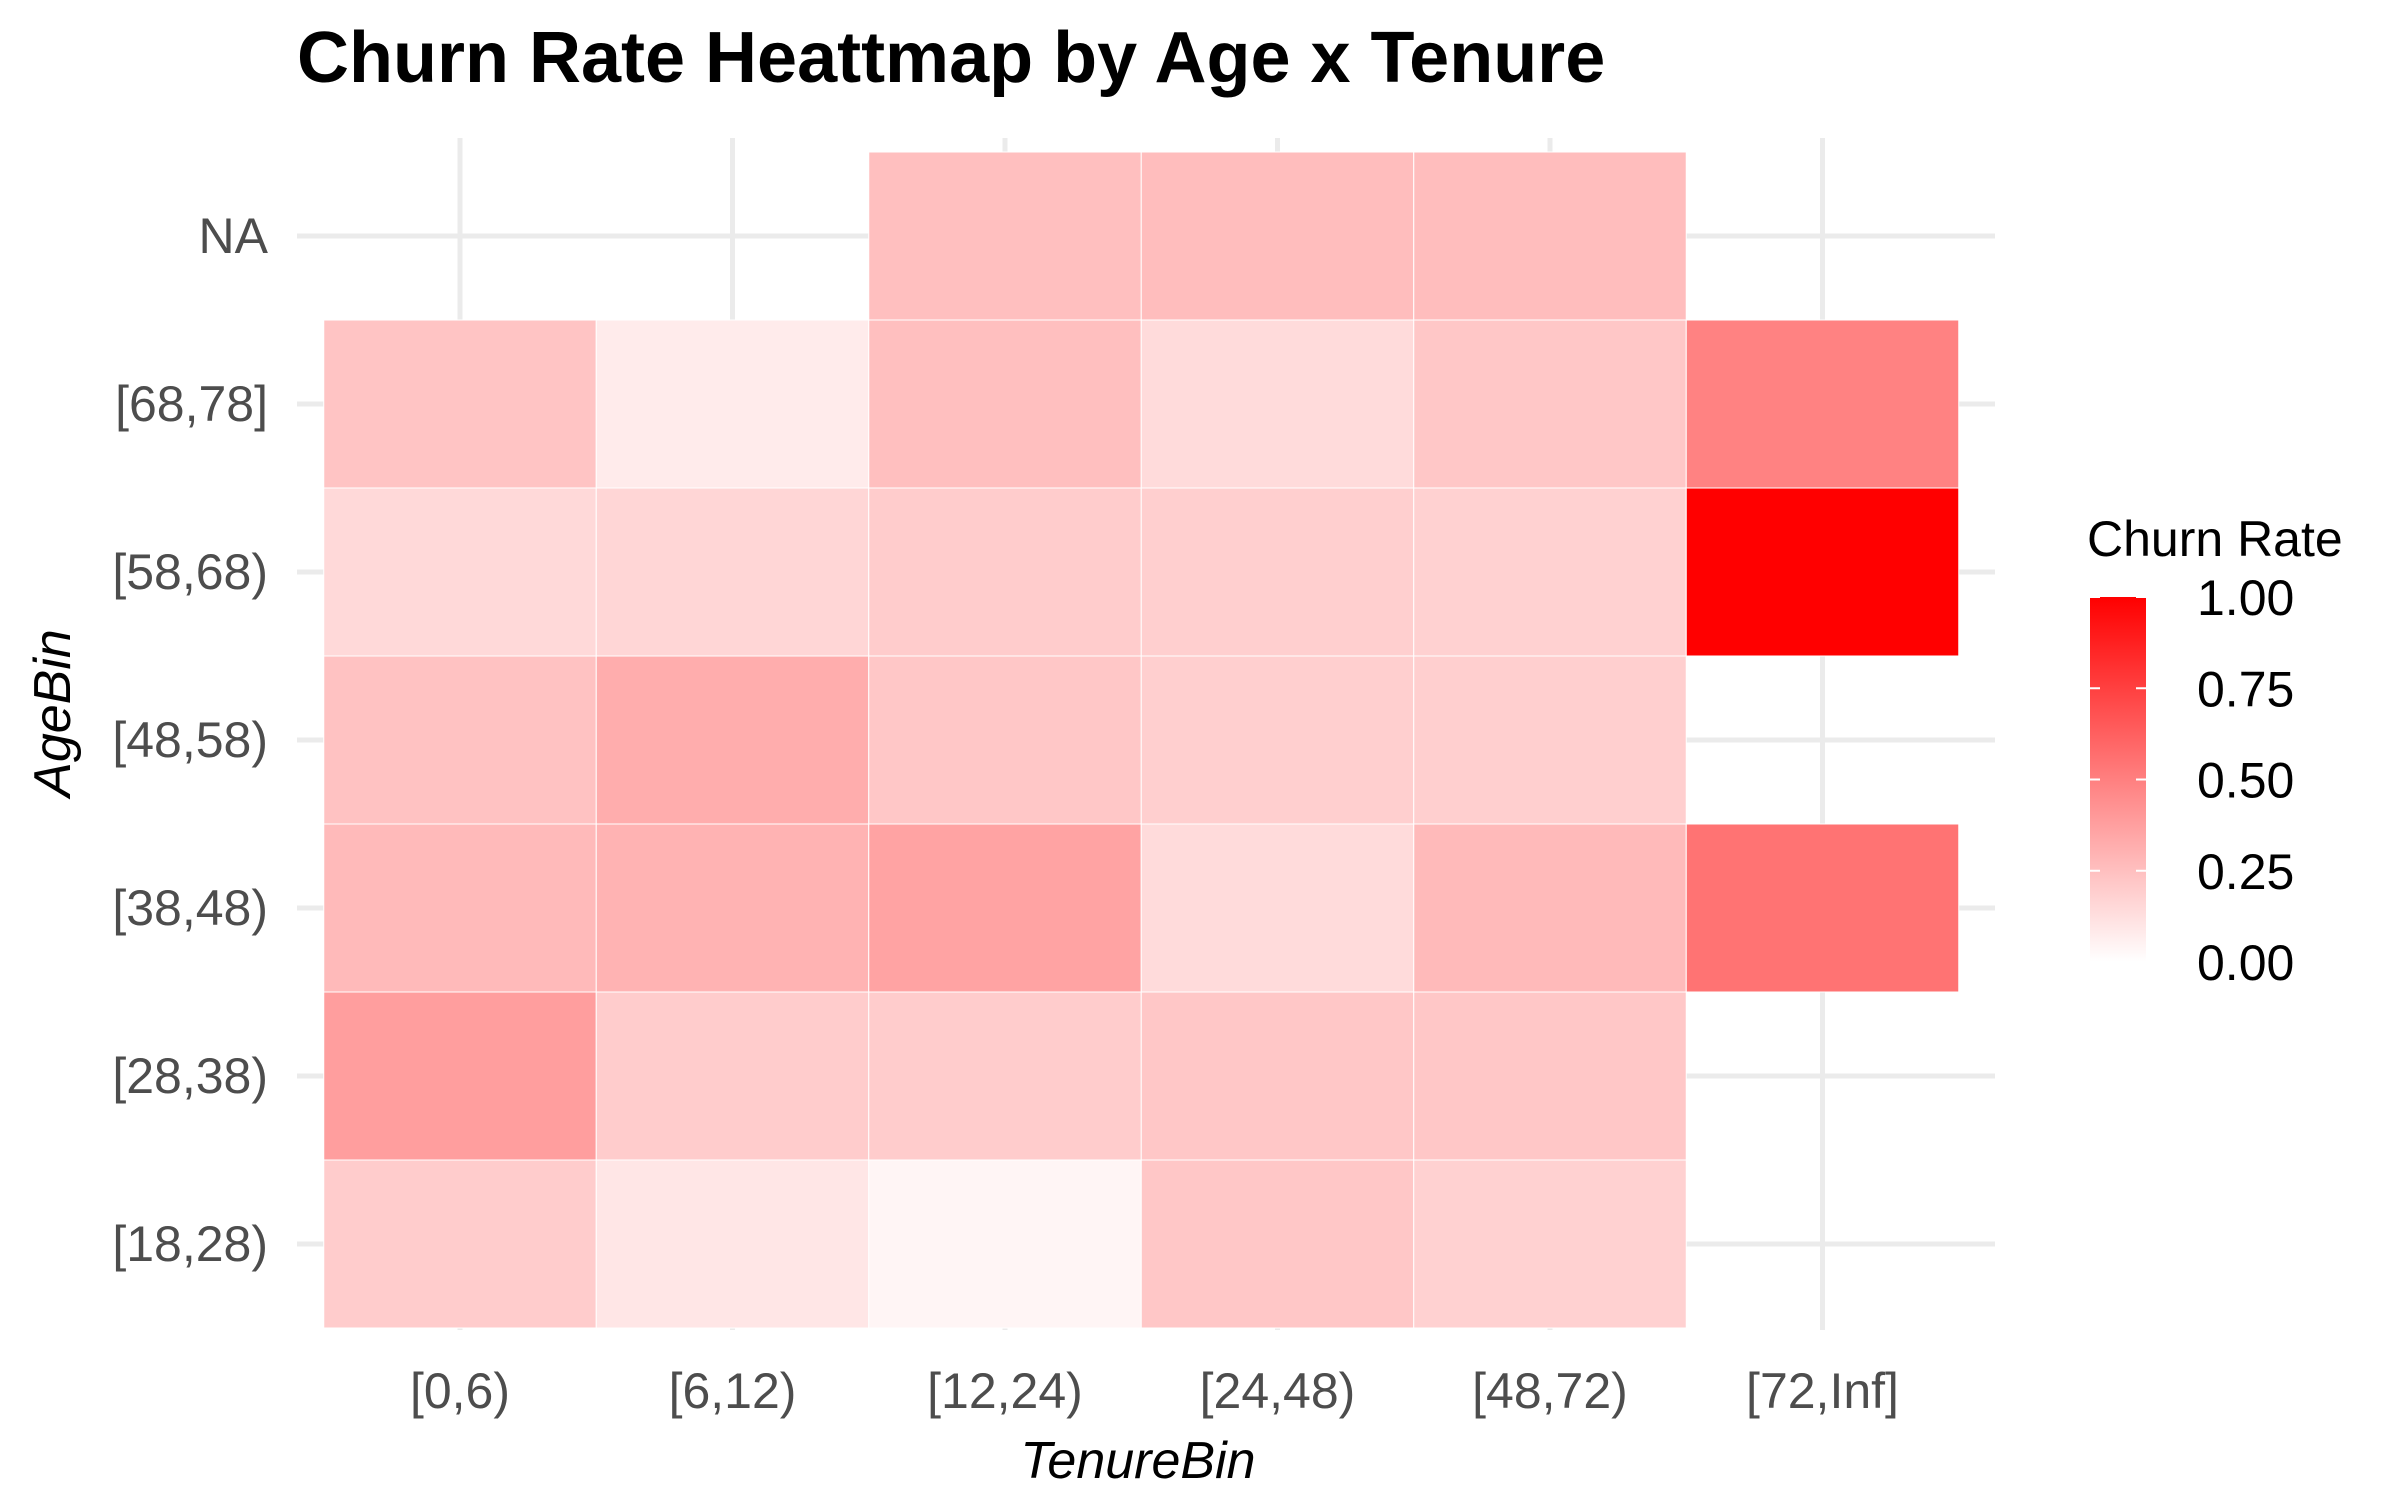 The image size is (2400, 1500). I want to click on x-axis-ticks: [0,6) [6,12) [12,24) [24,48) [48,72) [72,Inf], so click(1154, 1391).